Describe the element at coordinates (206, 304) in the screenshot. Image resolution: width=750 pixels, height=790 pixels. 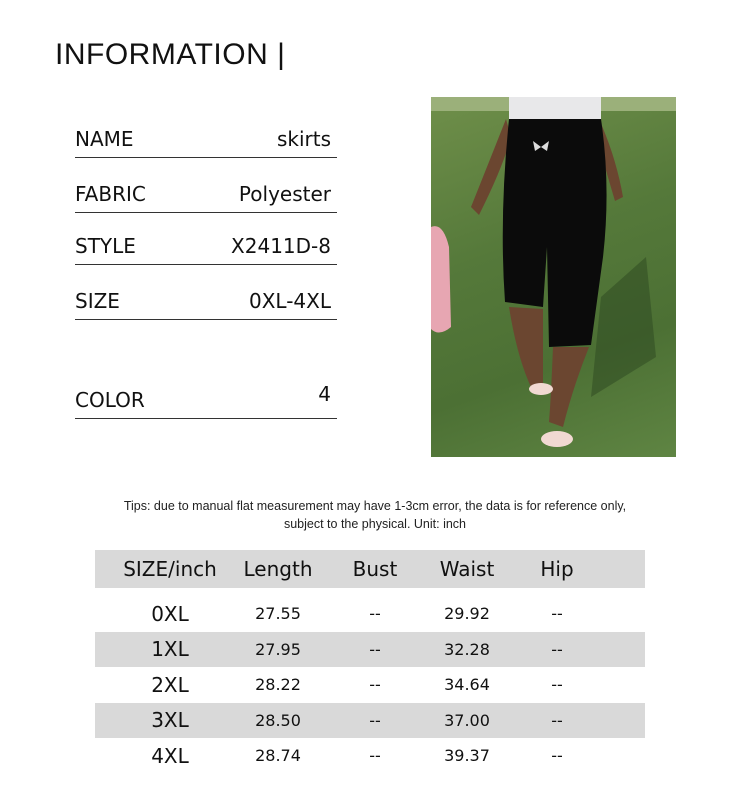
I see `info-row-size: SIZE 0XL-4XL` at that location.